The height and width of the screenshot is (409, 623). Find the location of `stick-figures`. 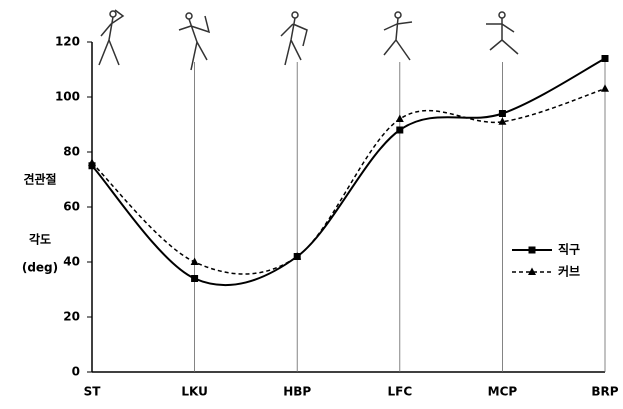

stick-figures is located at coordinates (308, 40).